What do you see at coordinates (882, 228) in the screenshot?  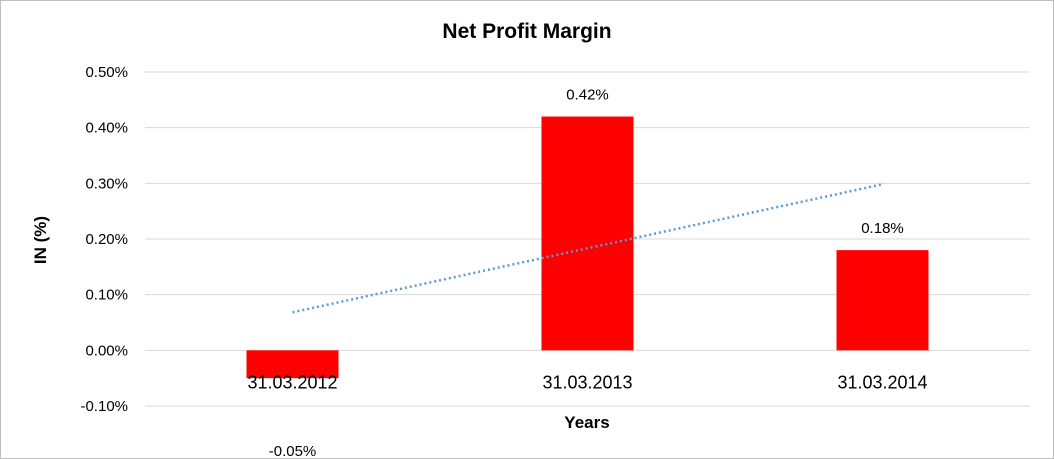 I see `data-label: 0.18%` at bounding box center [882, 228].